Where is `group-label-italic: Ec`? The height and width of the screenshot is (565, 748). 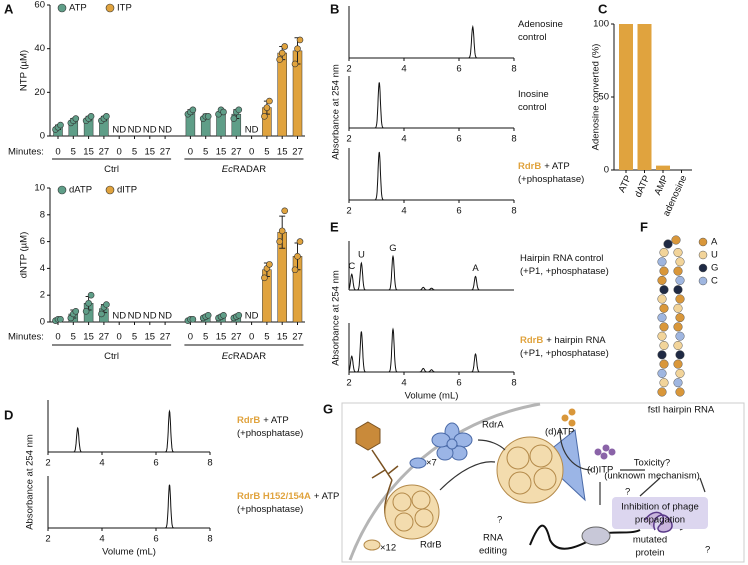 group-label-italic: Ec is located at coordinates (227, 169).